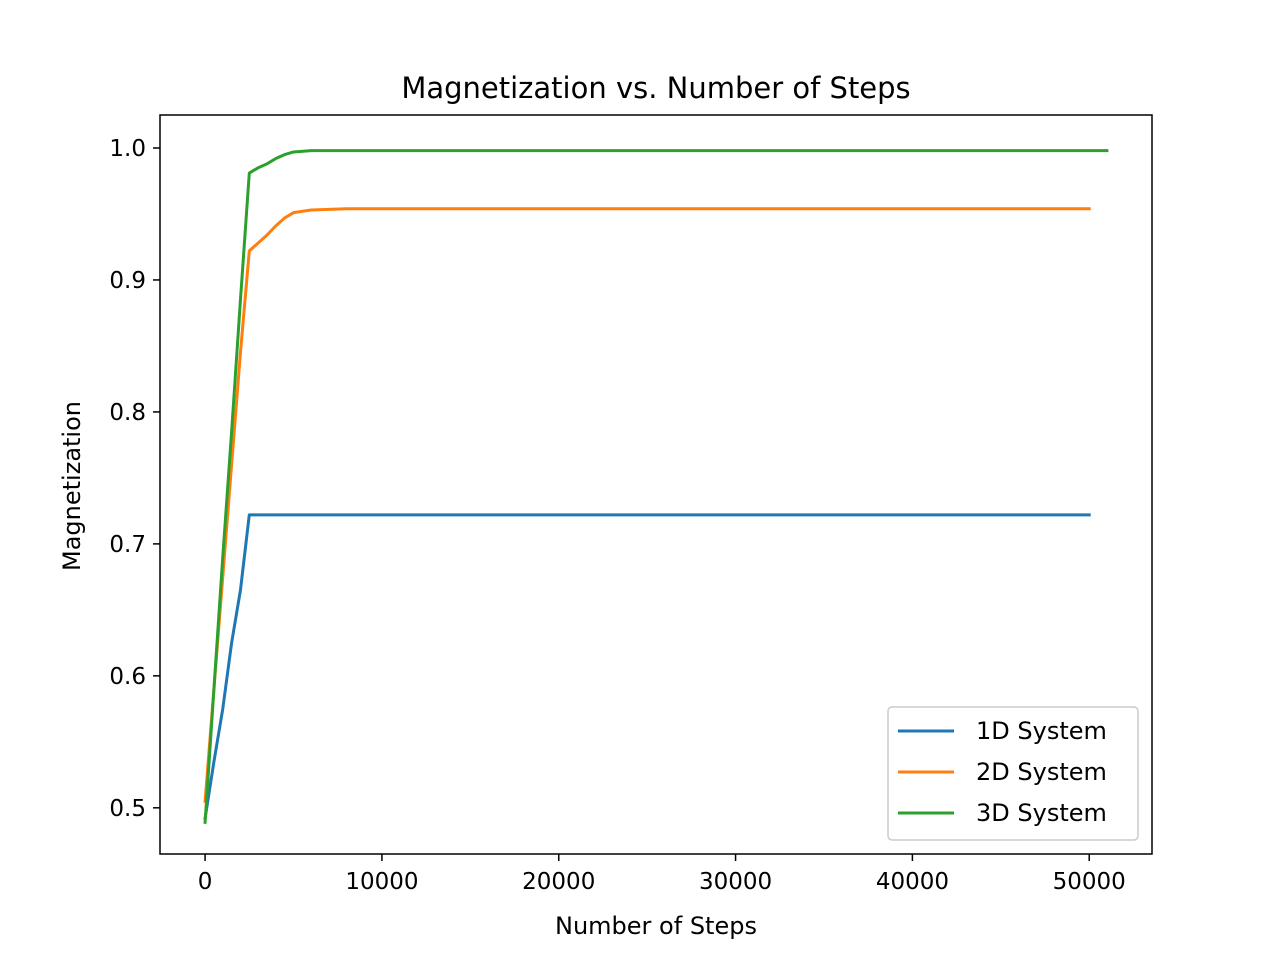 This screenshot has height=964, width=1280. What do you see at coordinates (205, 882) in the screenshot?
I see `x-tick-label: 0` at bounding box center [205, 882].